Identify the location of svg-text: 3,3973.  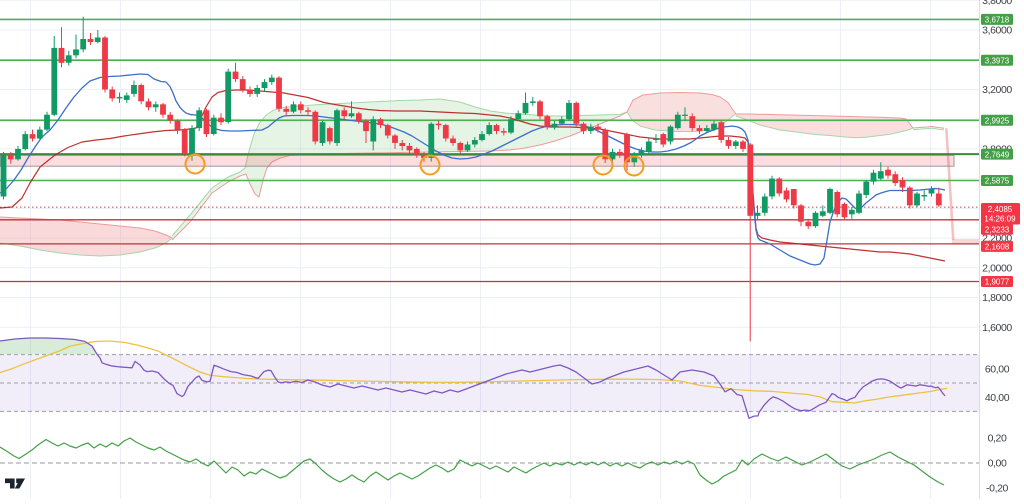
(997, 60).